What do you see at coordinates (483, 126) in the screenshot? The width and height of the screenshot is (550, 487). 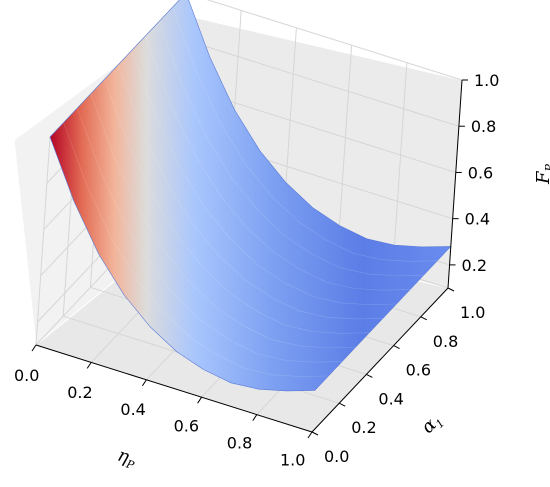 I see `z-tick-label: 0.8` at bounding box center [483, 126].